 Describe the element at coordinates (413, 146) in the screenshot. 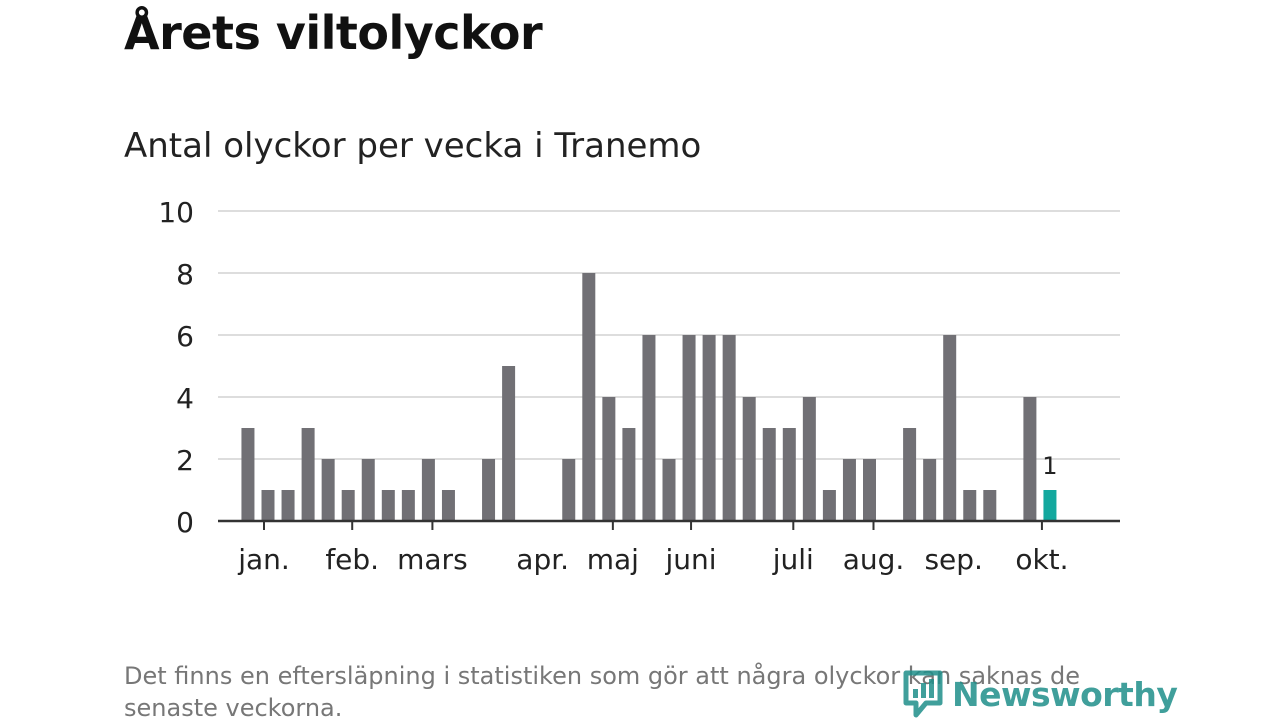

I see `chart-subtitle: Antal olyckor per vecka i Tranemo` at that location.